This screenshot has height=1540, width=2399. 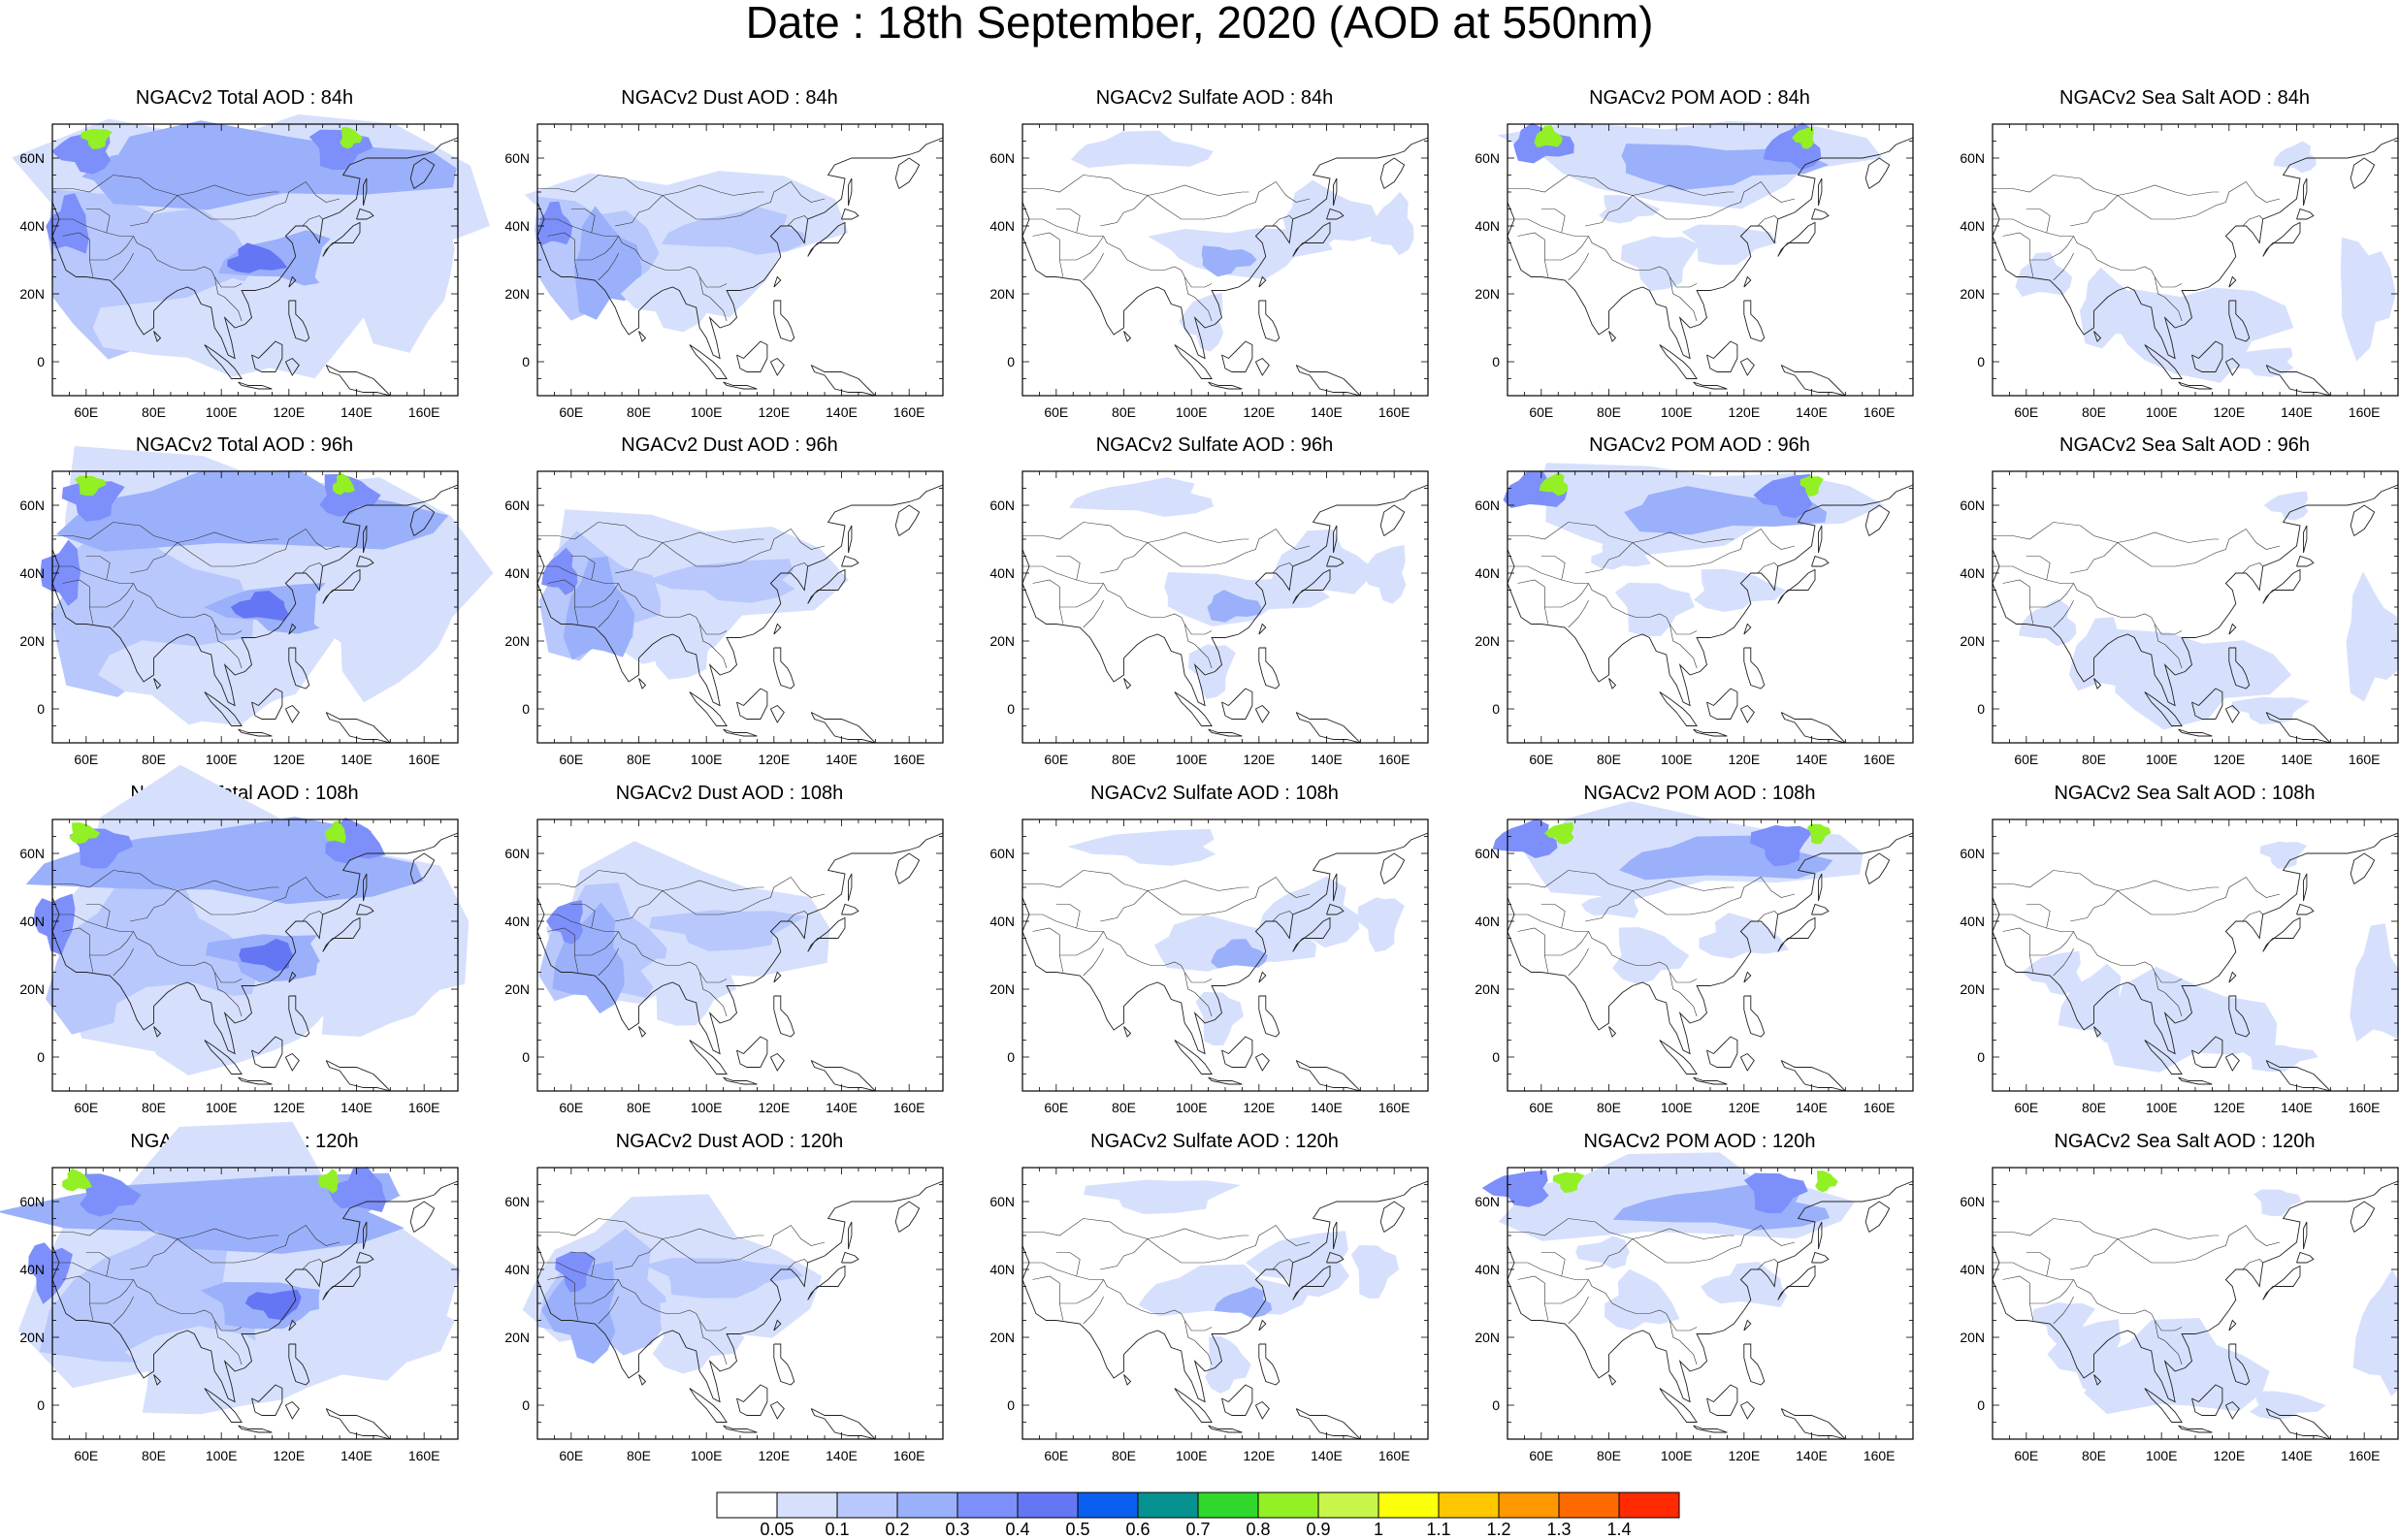 I want to click on panel-title: NGACv2 POM AOD : 84h, so click(x=1700, y=98).